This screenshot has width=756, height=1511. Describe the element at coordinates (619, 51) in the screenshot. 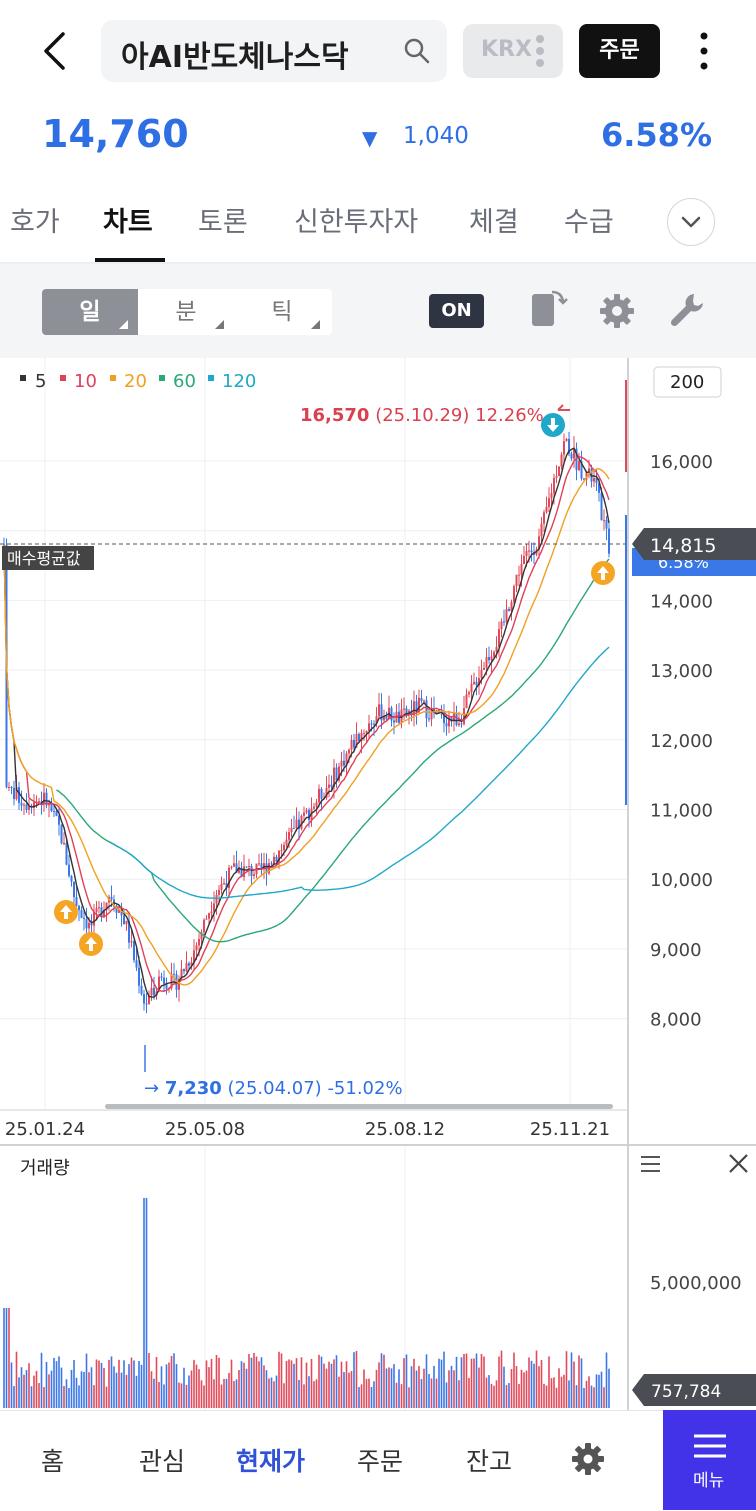

I see `order-button: 주문` at that location.